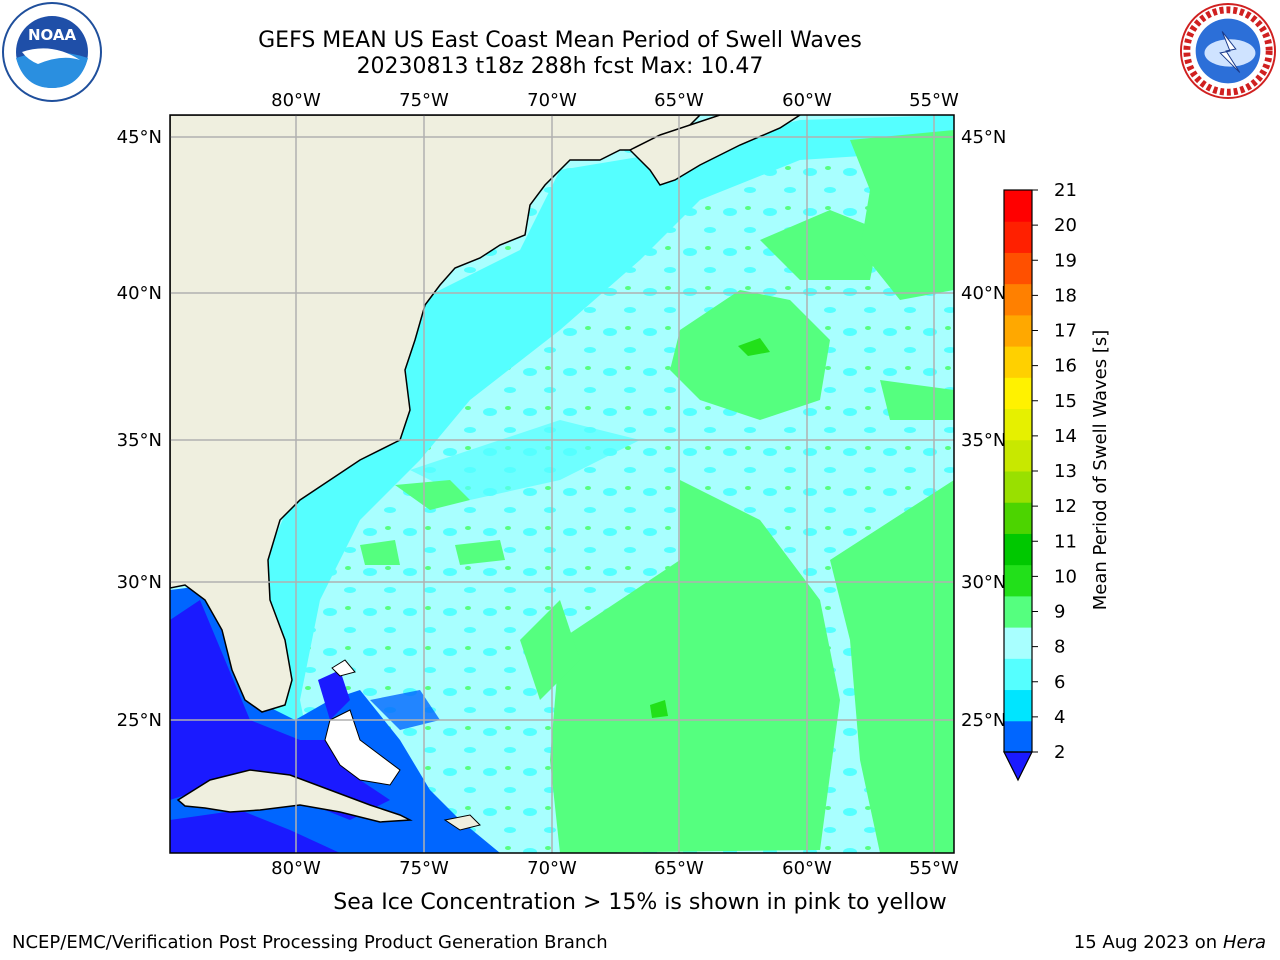  I want to click on lon-ticks-top: 80°W 75°W 70°W 65°W 60°W 55°W, so click(615, 100).